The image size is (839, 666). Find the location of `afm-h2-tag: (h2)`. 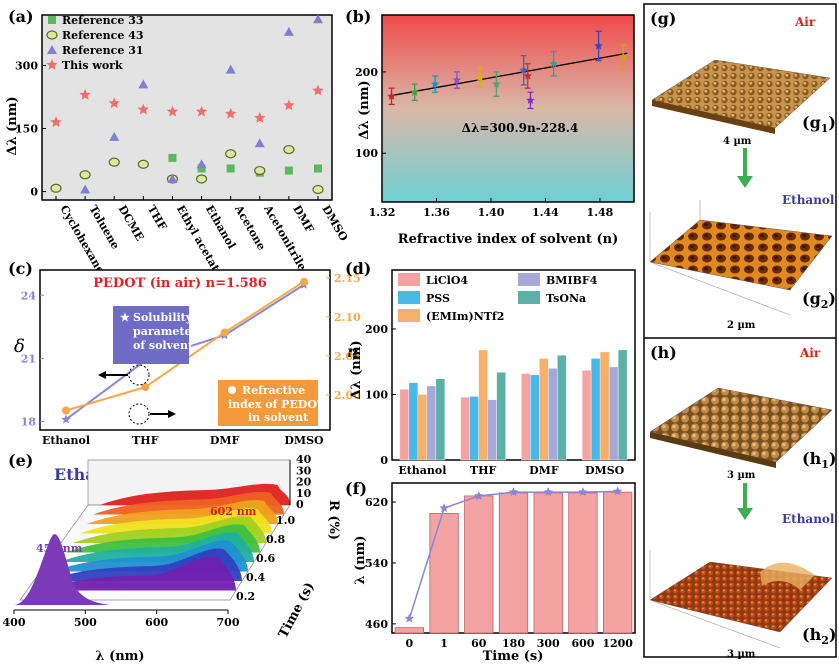

afm-h2-tag: (h2) is located at coordinates (819, 636).